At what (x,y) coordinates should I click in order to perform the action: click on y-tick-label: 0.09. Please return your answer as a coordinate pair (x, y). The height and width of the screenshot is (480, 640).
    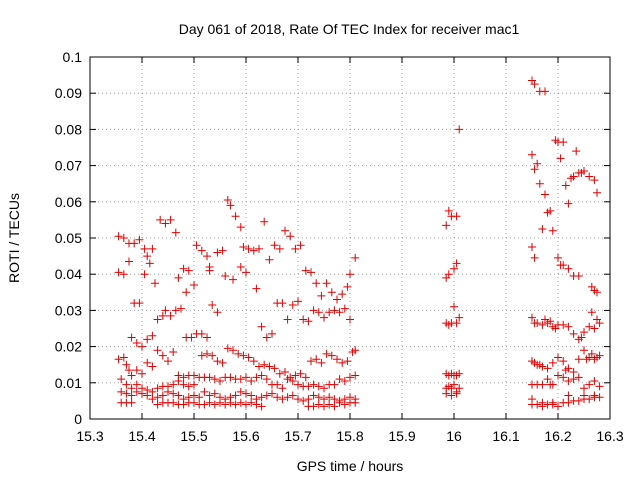
    Looking at the image, I should click on (68, 93).